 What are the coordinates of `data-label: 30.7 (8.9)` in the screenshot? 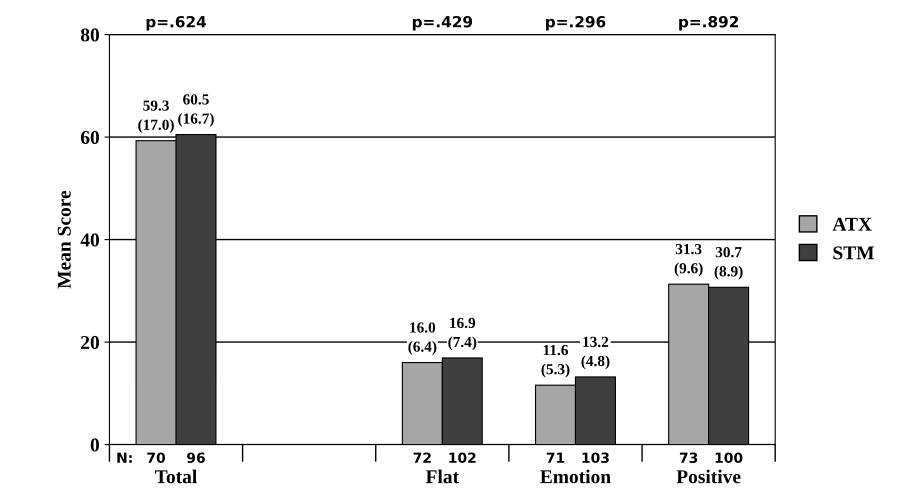 It's located at (728, 263).